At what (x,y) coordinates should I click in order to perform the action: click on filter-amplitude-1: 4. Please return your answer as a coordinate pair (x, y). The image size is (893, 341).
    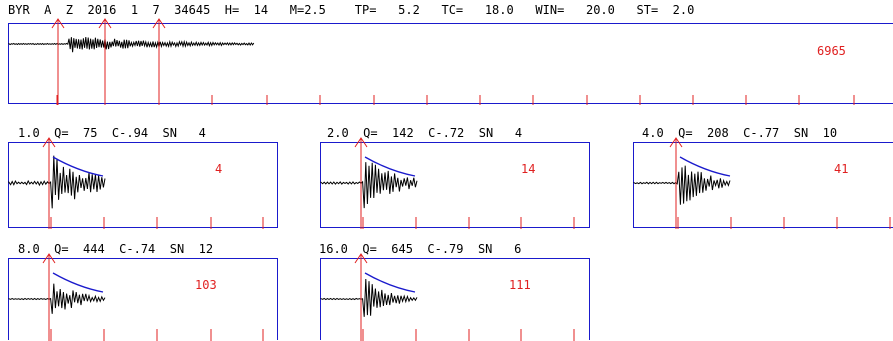
    Looking at the image, I should click on (219, 169).